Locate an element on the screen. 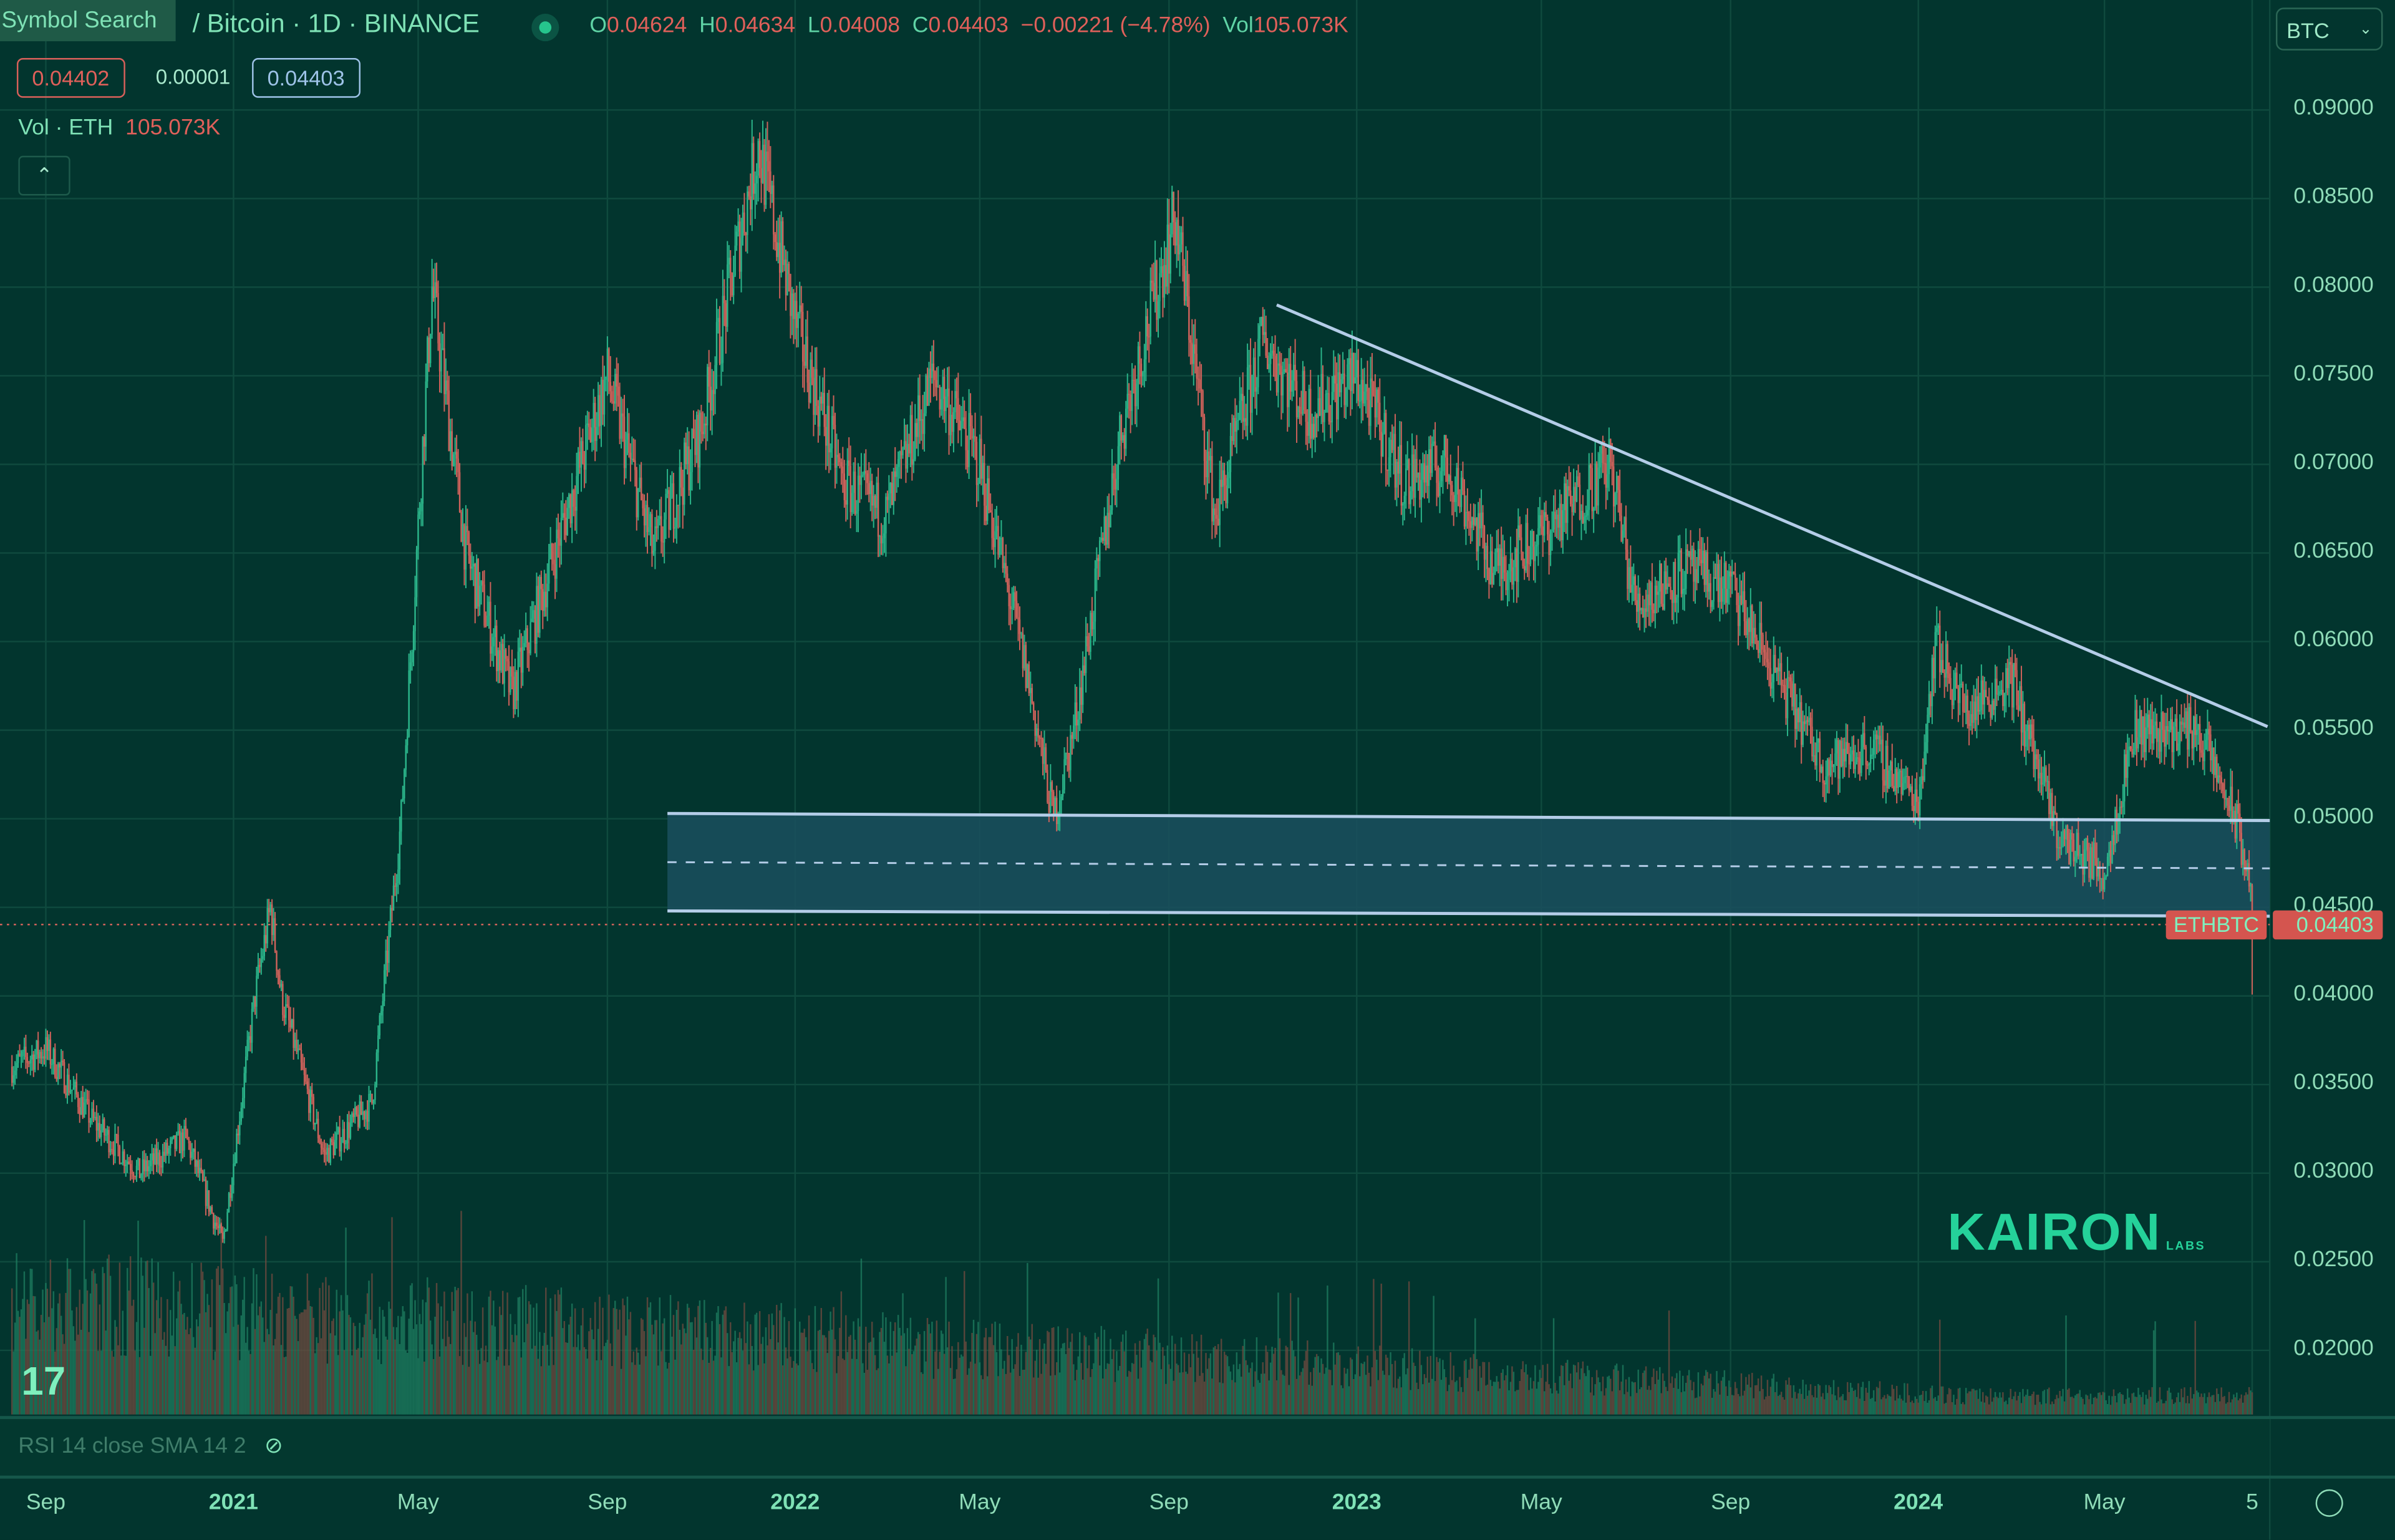  market-status-icon is located at coordinates (545, 28).